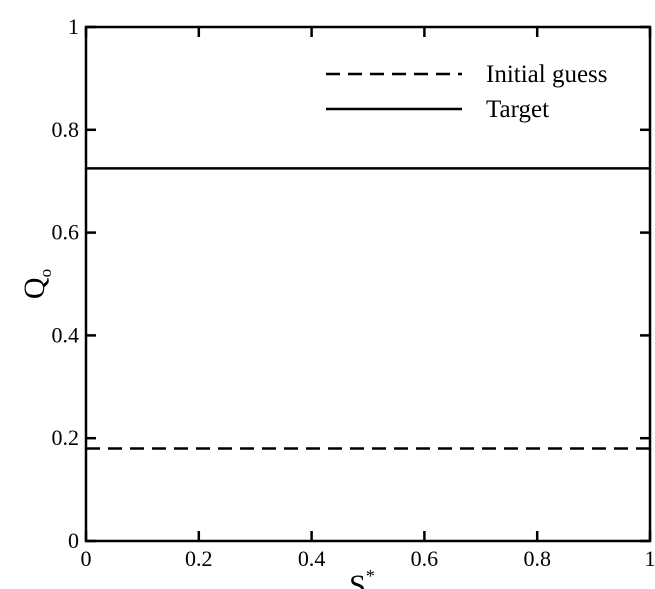  Describe the element at coordinates (537, 558) in the screenshot. I see `x-tick-label: 0.8` at that location.